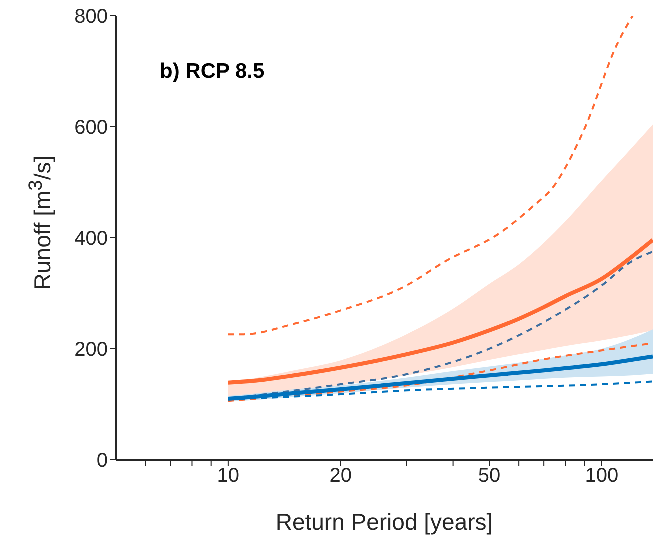  I want to click on x-tick-label: 100, so click(602, 476).